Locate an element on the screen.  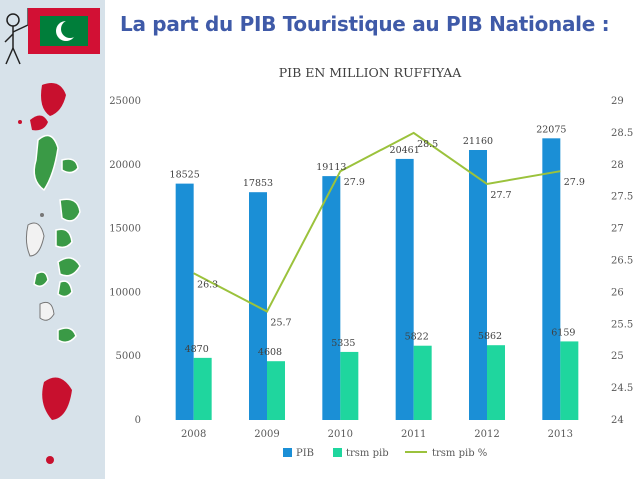
legend-swatch-trsm-pib is located at coordinates (337, 452).